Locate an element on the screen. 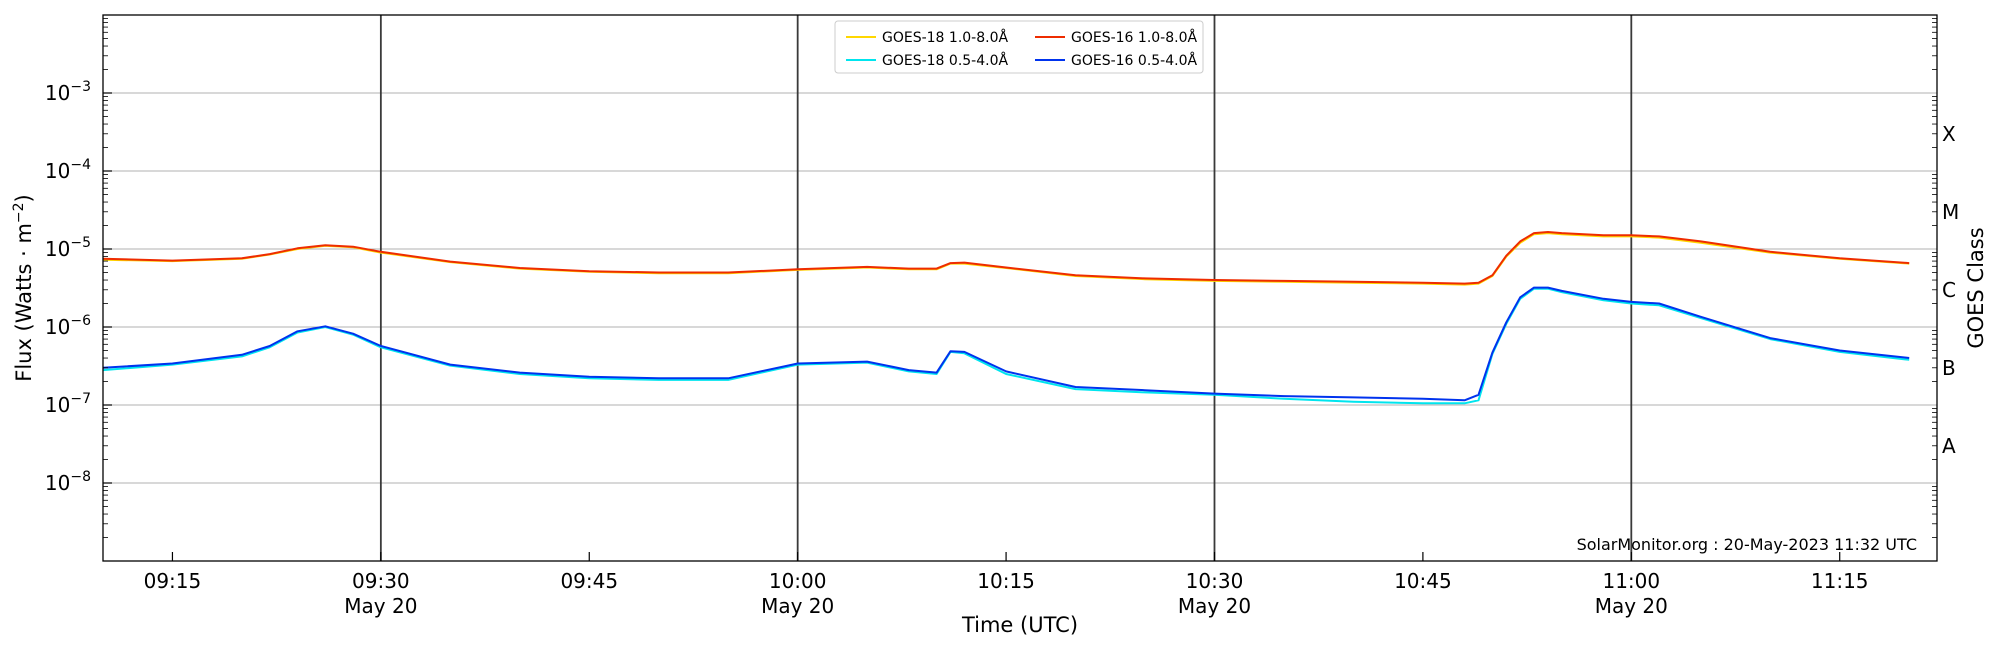 Image resolution: width=2000 pixels, height=650 pixels. legend-label: GOES-16 1.0-8.0Å is located at coordinates (1134, 37).